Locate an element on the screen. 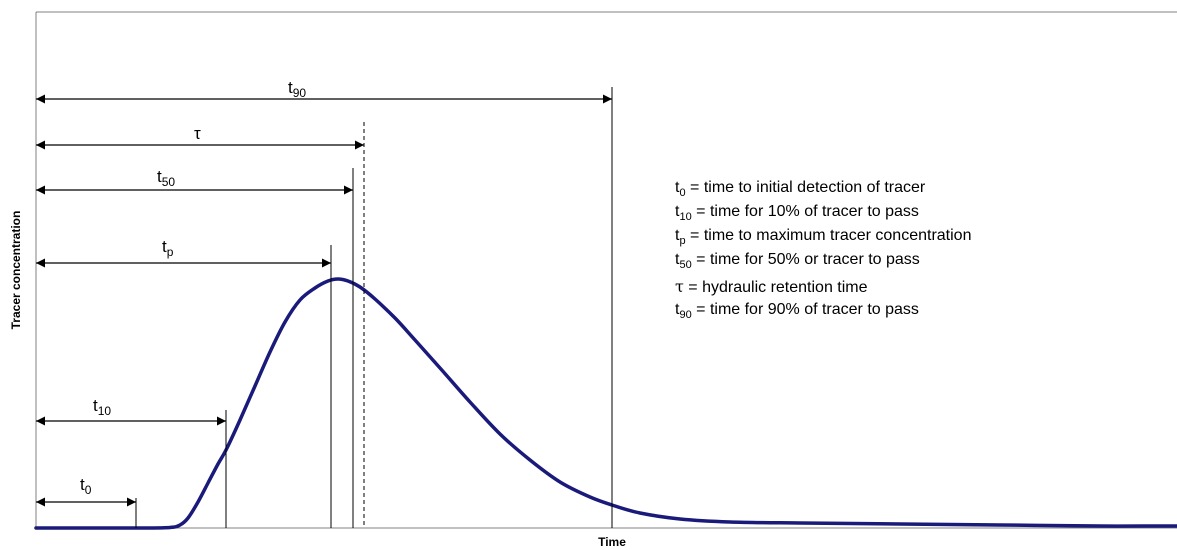 The width and height of the screenshot is (1177, 550). legend-text: = time to maximum tracer concentration is located at coordinates (829, 235).